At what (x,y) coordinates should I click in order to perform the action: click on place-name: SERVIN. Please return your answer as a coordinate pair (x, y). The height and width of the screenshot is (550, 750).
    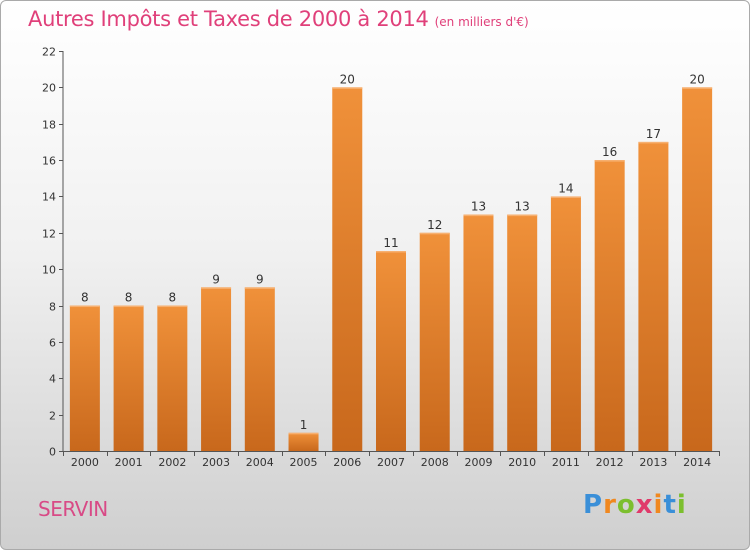
    Looking at the image, I should click on (73, 509).